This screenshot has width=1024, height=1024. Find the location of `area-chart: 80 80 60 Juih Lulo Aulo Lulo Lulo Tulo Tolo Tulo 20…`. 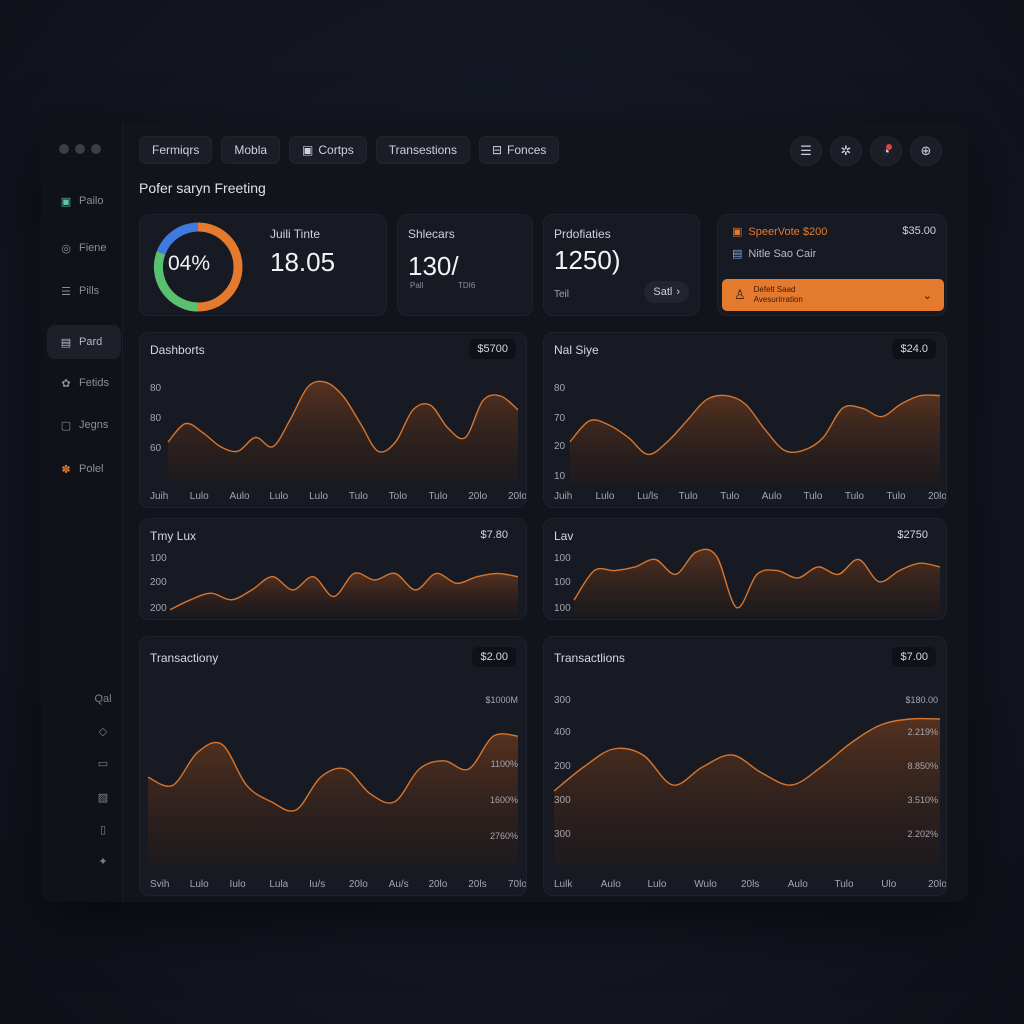

area-chart: 80 80 60 Juih Lulo Aulo Lulo Lulo Tulo Tolo Tulo 20… is located at coordinates (338, 441).